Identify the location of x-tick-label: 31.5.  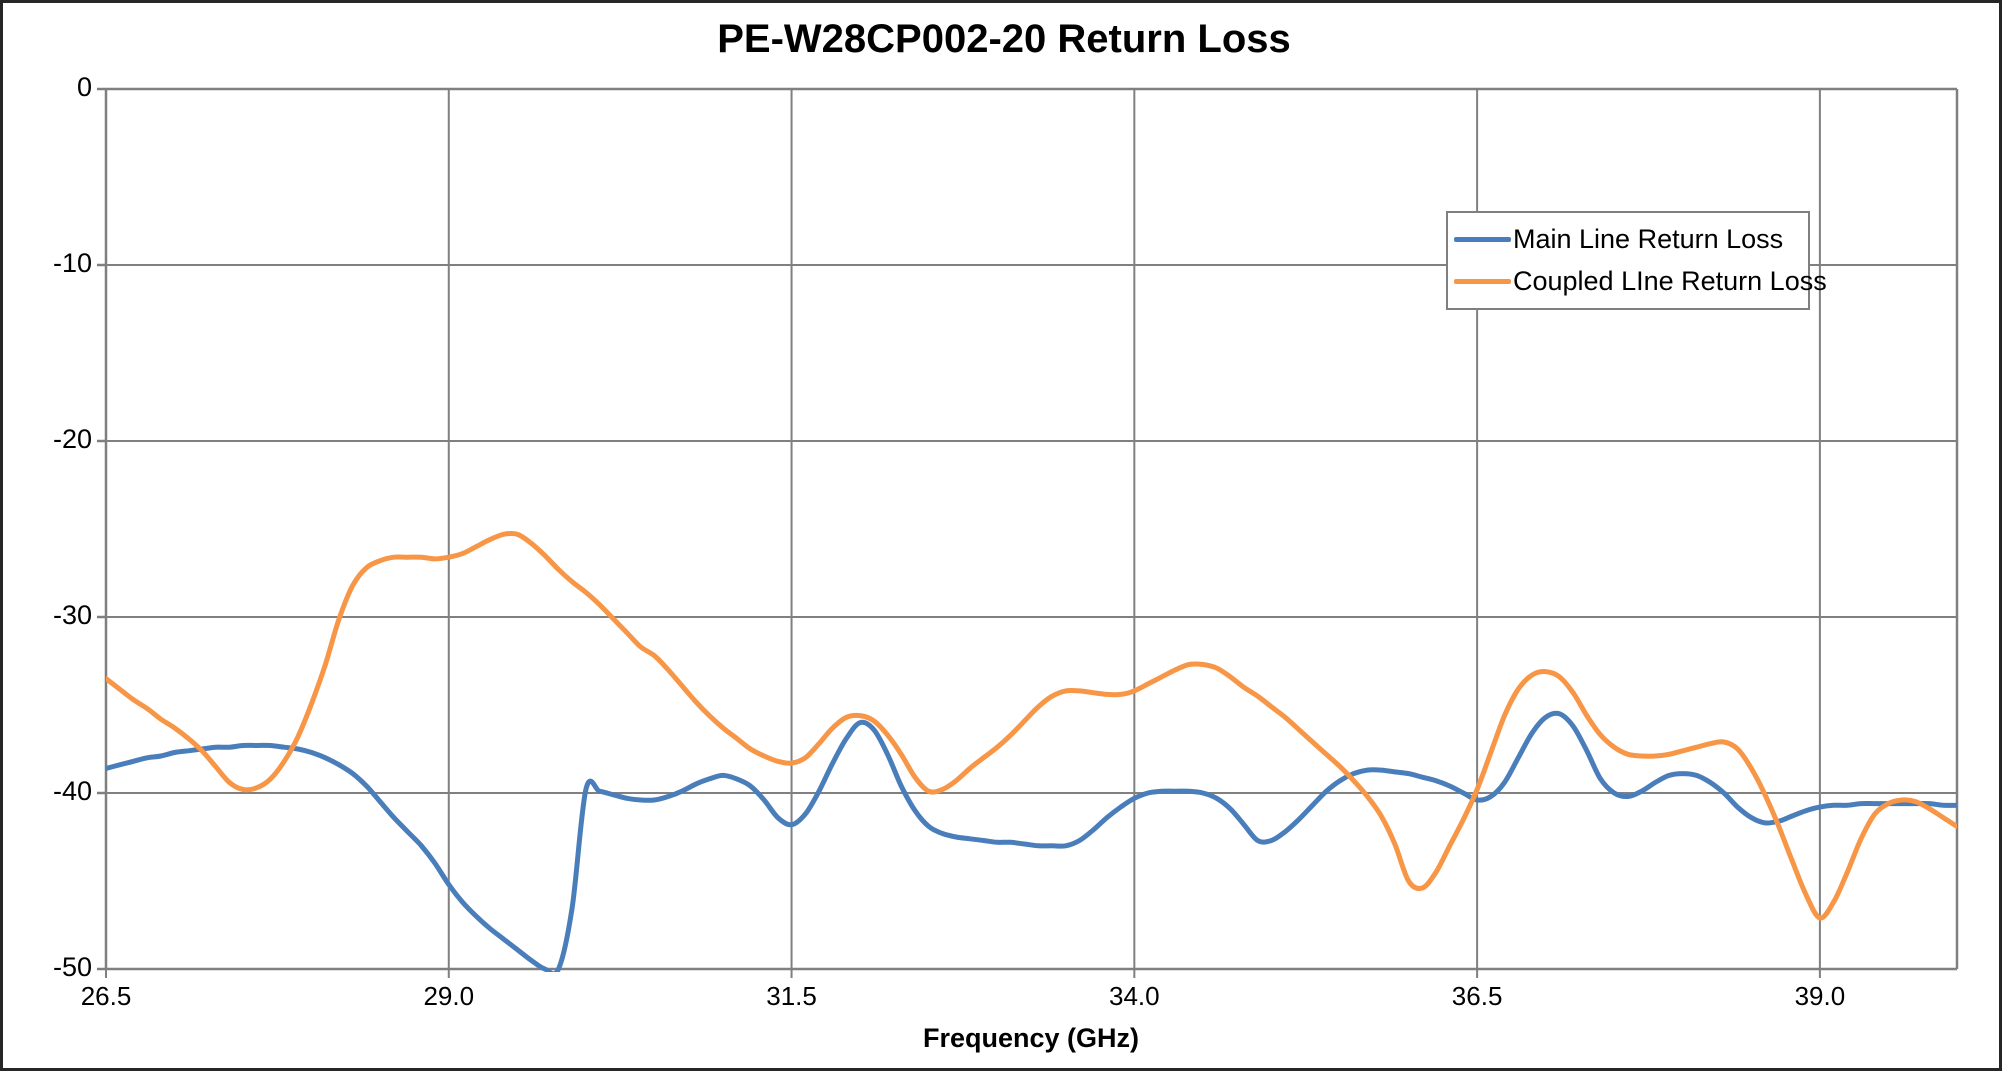
(791, 996).